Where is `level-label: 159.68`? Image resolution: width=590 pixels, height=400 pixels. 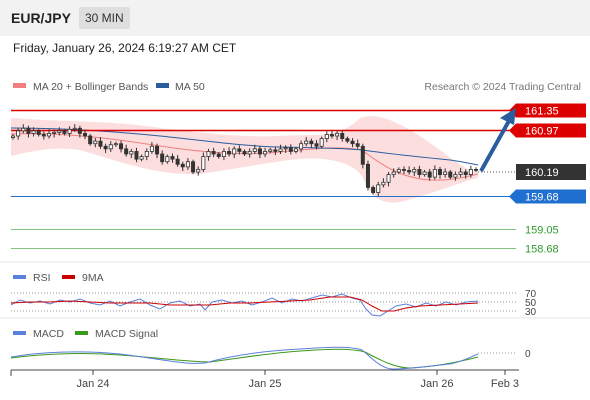 level-label: 159.68 is located at coordinates (542, 198).